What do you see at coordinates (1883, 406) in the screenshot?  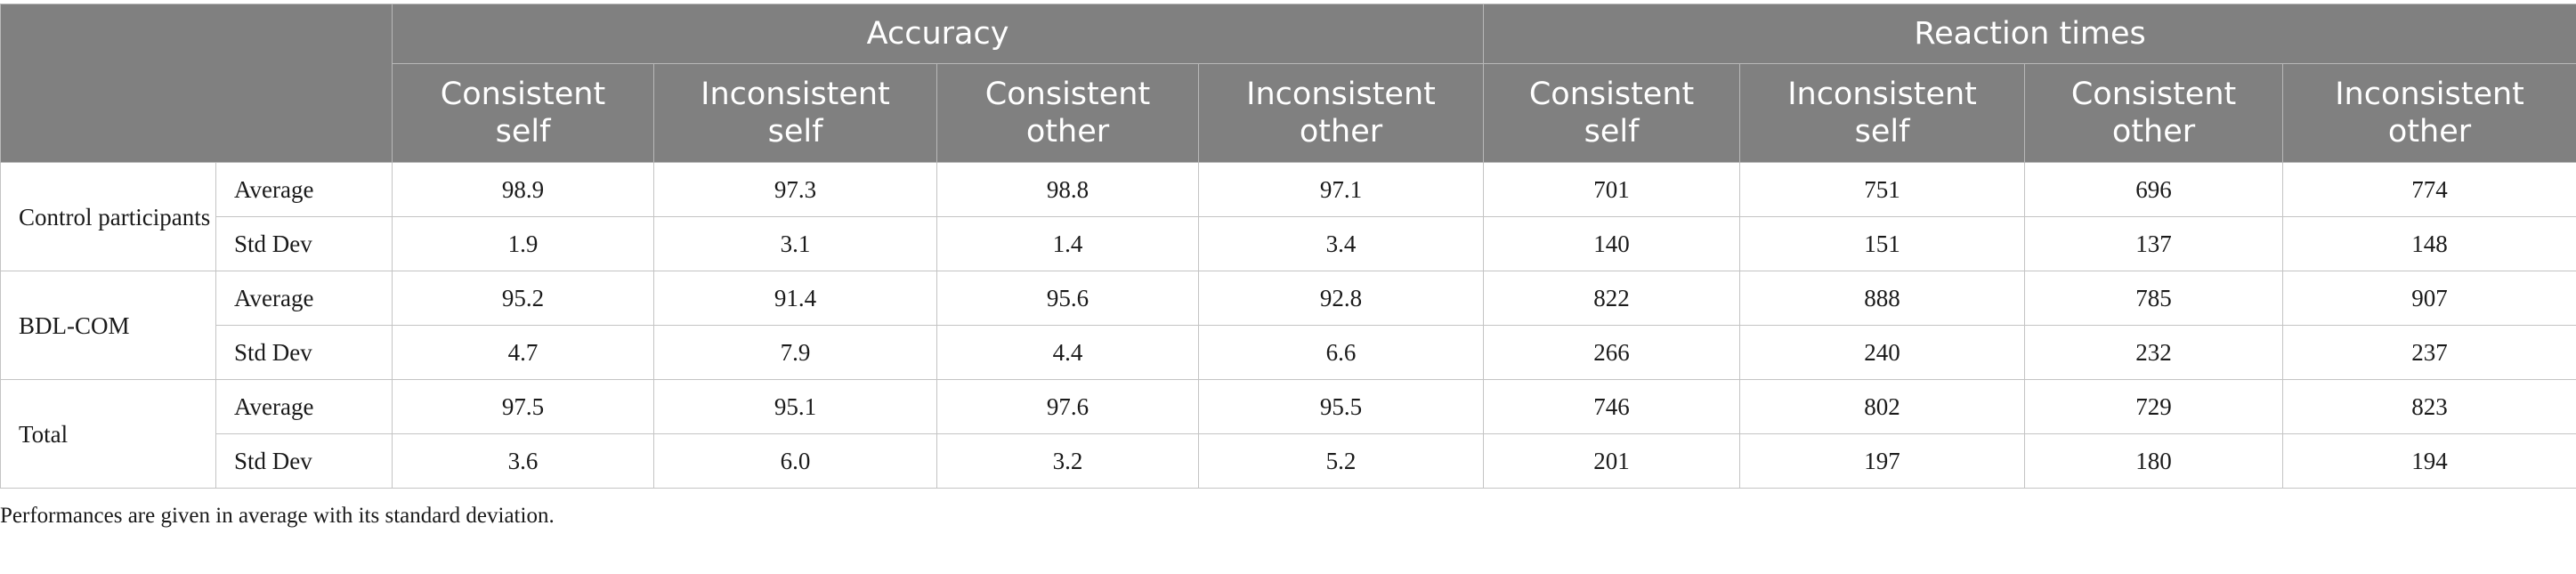 I see `table-cell: 802` at bounding box center [1883, 406].